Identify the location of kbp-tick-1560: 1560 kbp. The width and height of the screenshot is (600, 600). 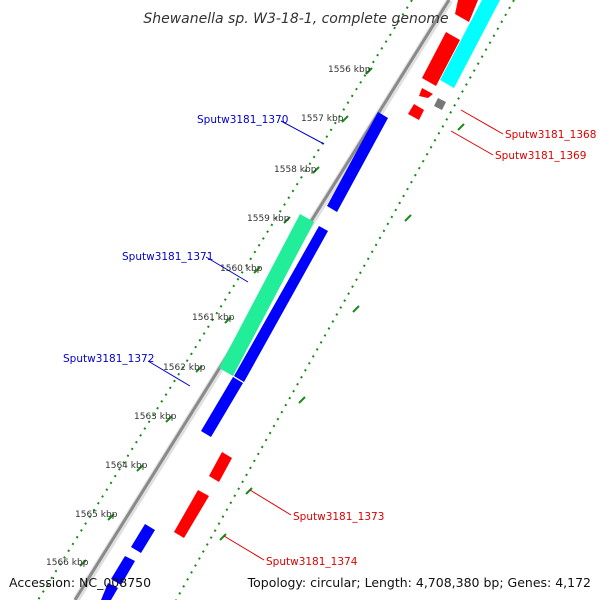
(241, 269).